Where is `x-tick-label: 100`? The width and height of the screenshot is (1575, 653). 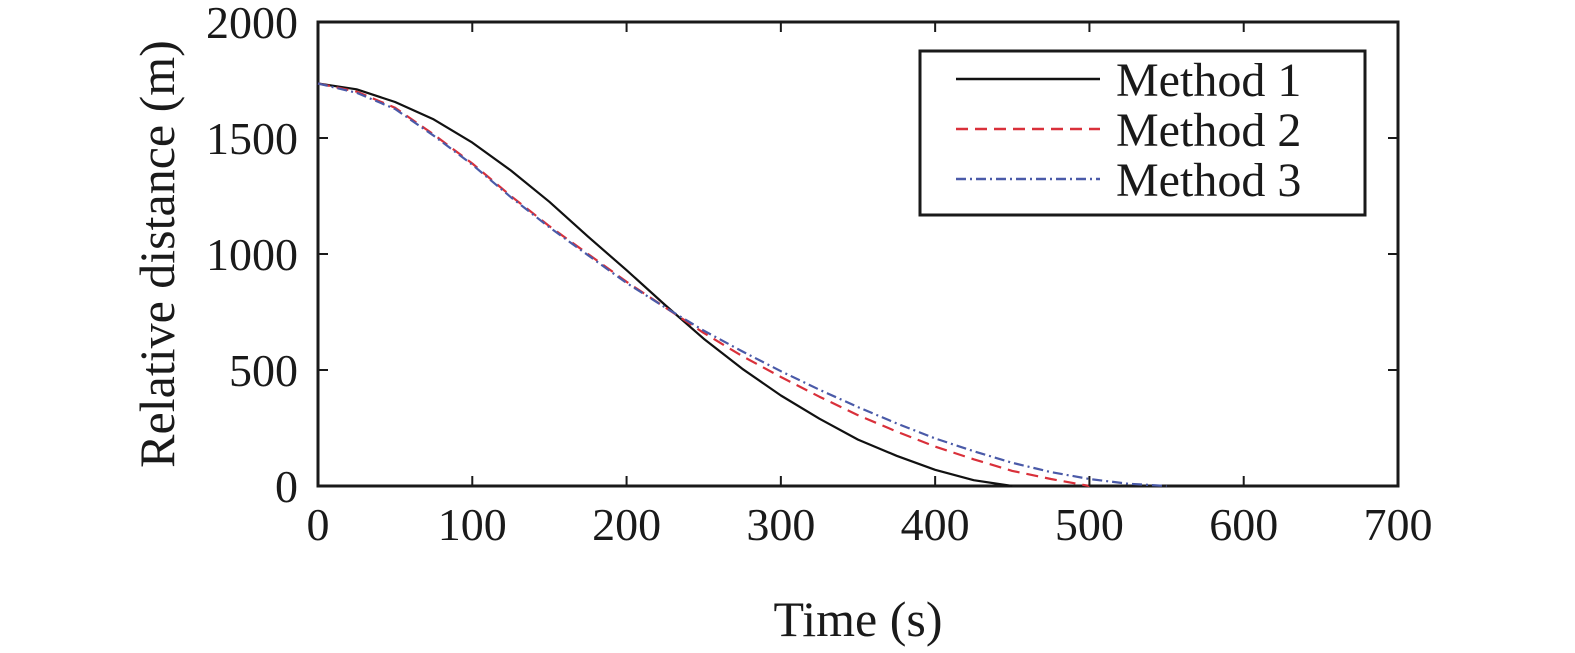
x-tick-label: 100 is located at coordinates (472, 524).